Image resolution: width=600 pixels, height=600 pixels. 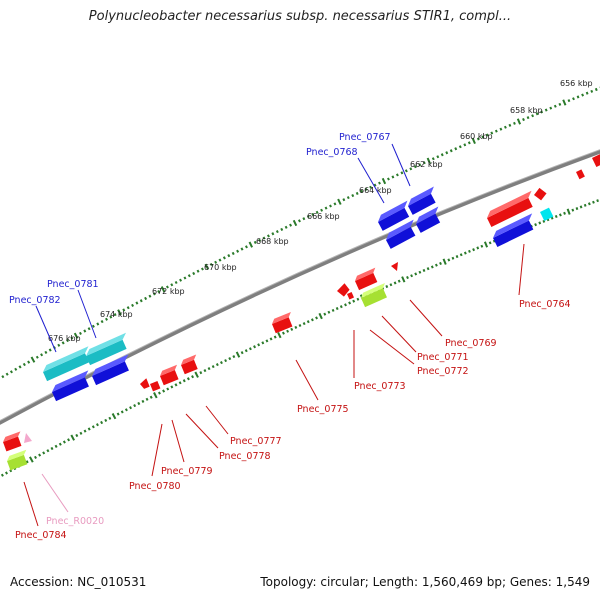 What do you see at coordinates (323, 216) in the screenshot?
I see `scale-label: 666 kbp` at bounding box center [323, 216].